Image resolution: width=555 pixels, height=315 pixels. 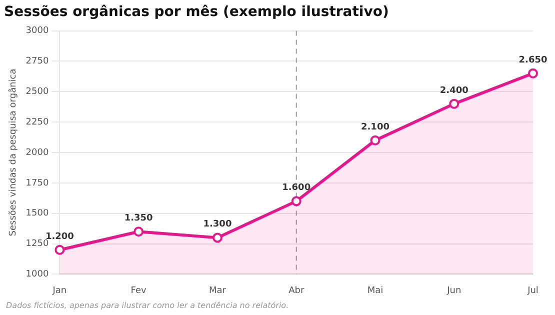 I want to click on data-label: 1.350, so click(x=138, y=219).